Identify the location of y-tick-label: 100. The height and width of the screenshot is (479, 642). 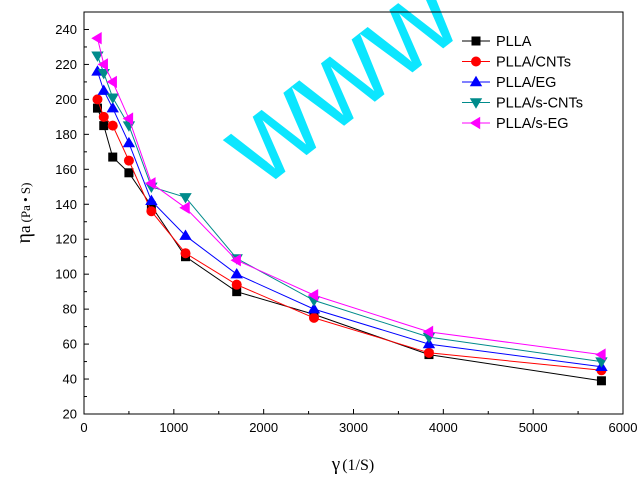
(66, 274).